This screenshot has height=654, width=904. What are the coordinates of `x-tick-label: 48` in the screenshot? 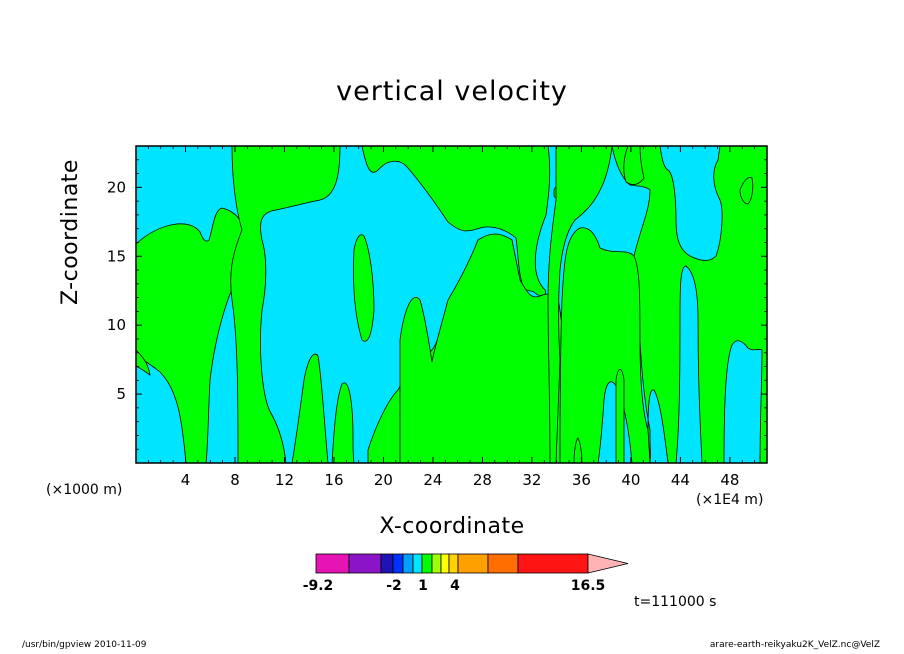 It's located at (729, 480).